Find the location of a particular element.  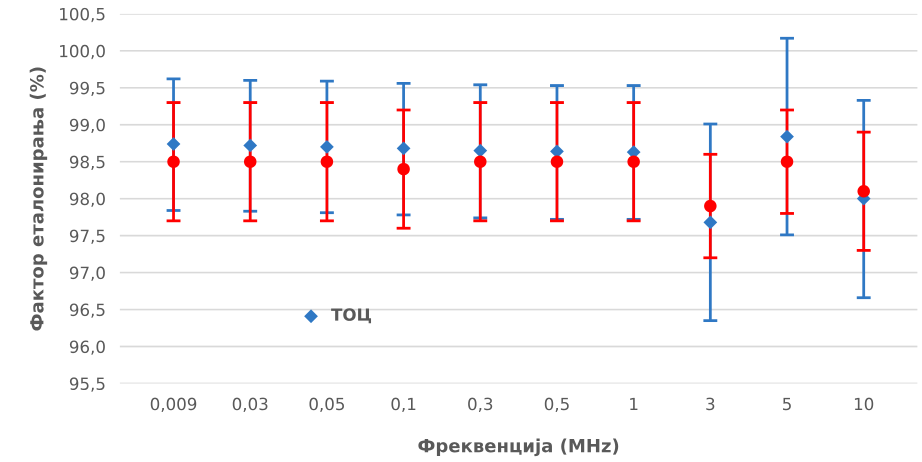

y-tick-label: 95,5 is located at coordinates (87, 384).